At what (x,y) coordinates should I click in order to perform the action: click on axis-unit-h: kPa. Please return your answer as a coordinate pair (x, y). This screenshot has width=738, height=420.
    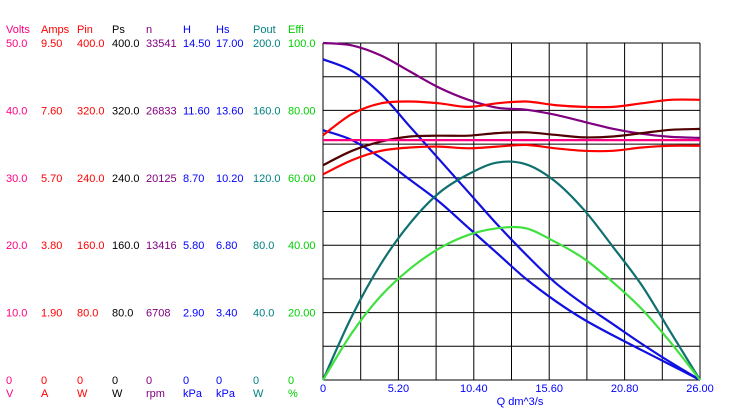
    Looking at the image, I should click on (193, 394).